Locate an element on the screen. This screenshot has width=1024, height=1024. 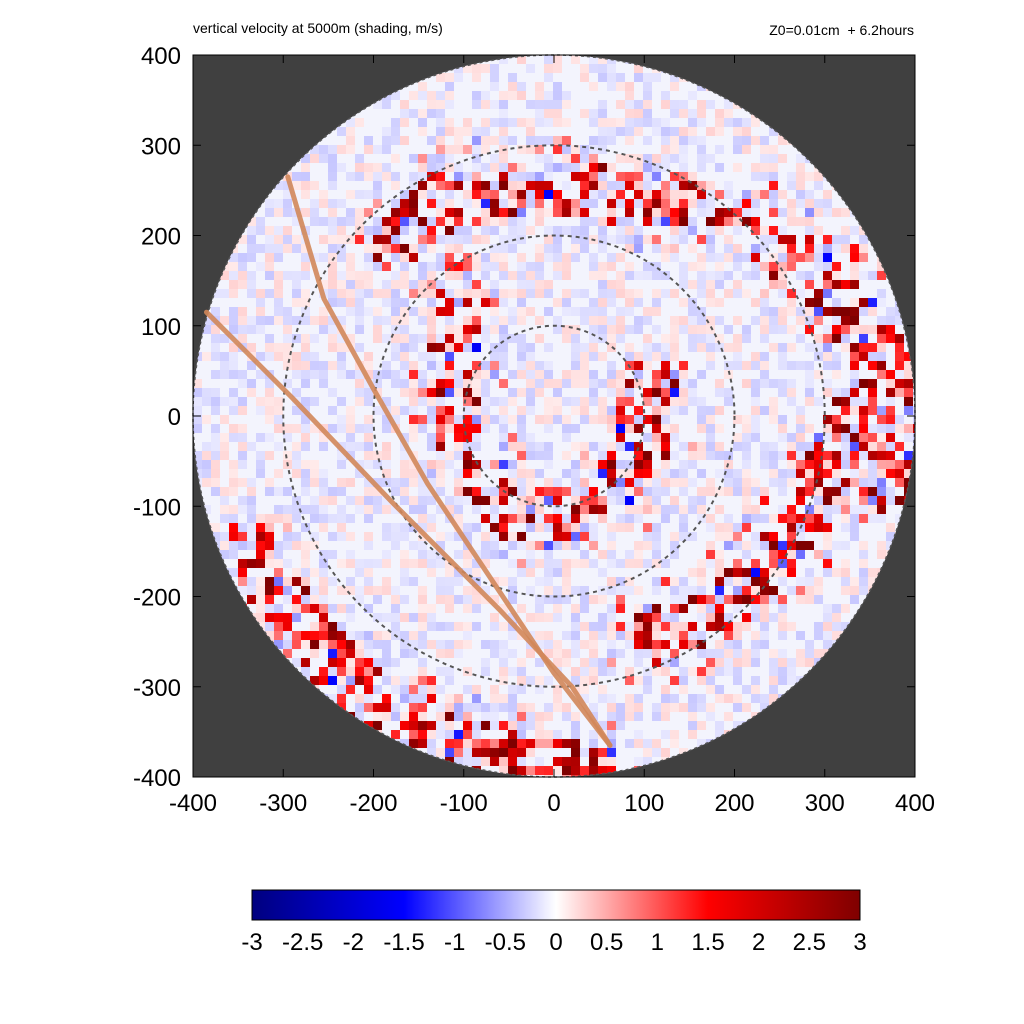
x-tick-label: -100 is located at coordinates (464, 803).